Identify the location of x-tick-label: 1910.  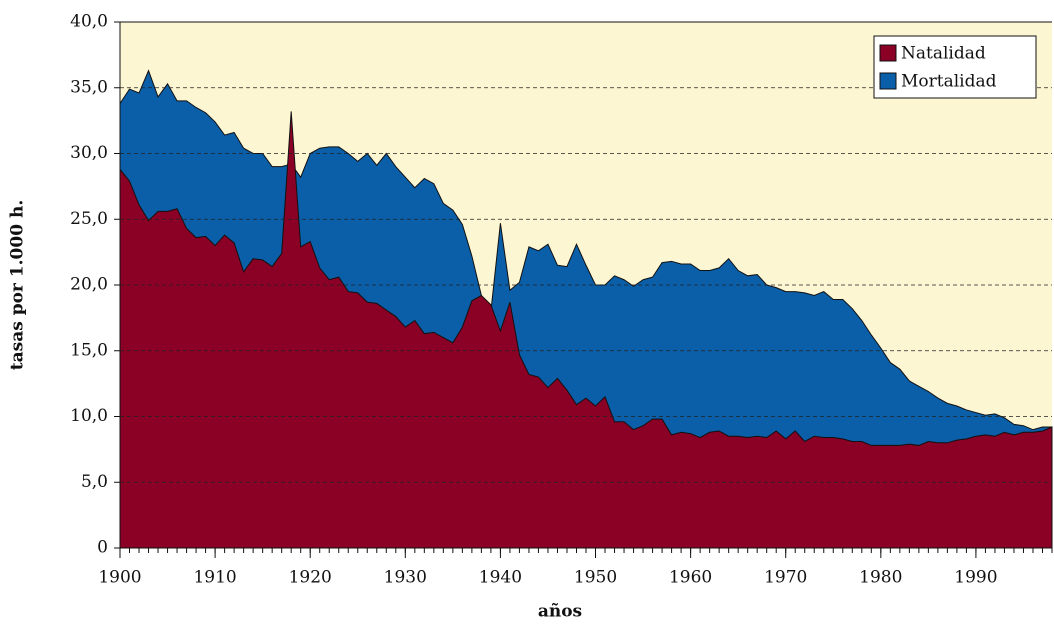
(214, 578).